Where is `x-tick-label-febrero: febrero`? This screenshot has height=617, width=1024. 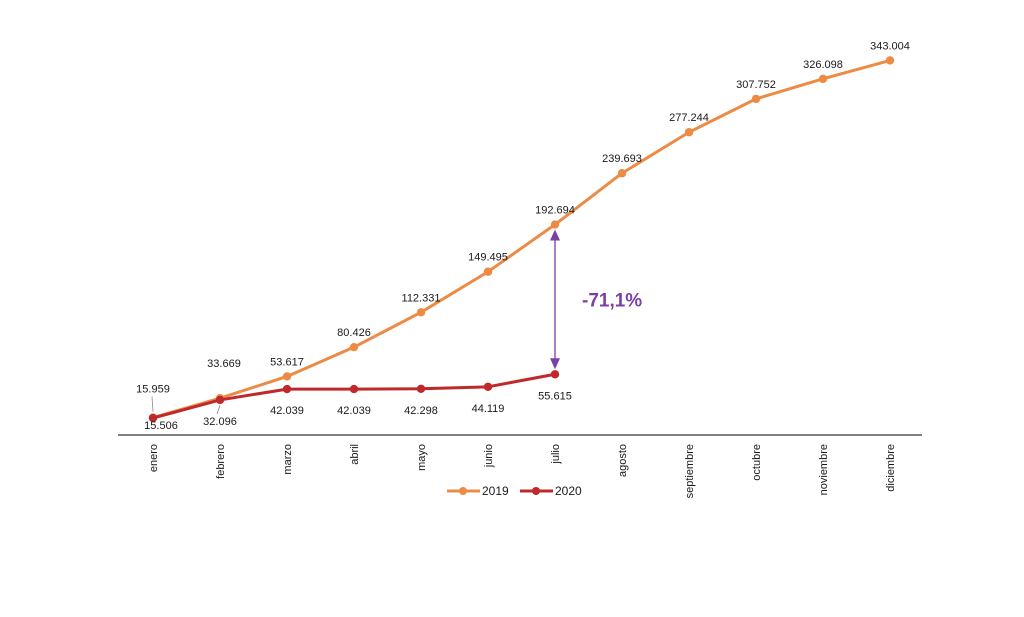 x-tick-label-febrero: febrero is located at coordinates (221, 461).